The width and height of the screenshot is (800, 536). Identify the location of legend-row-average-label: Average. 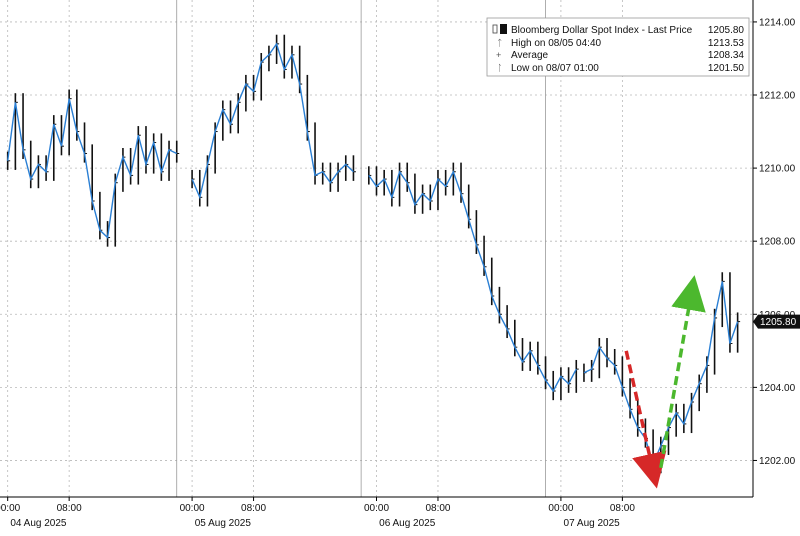
(530, 55).